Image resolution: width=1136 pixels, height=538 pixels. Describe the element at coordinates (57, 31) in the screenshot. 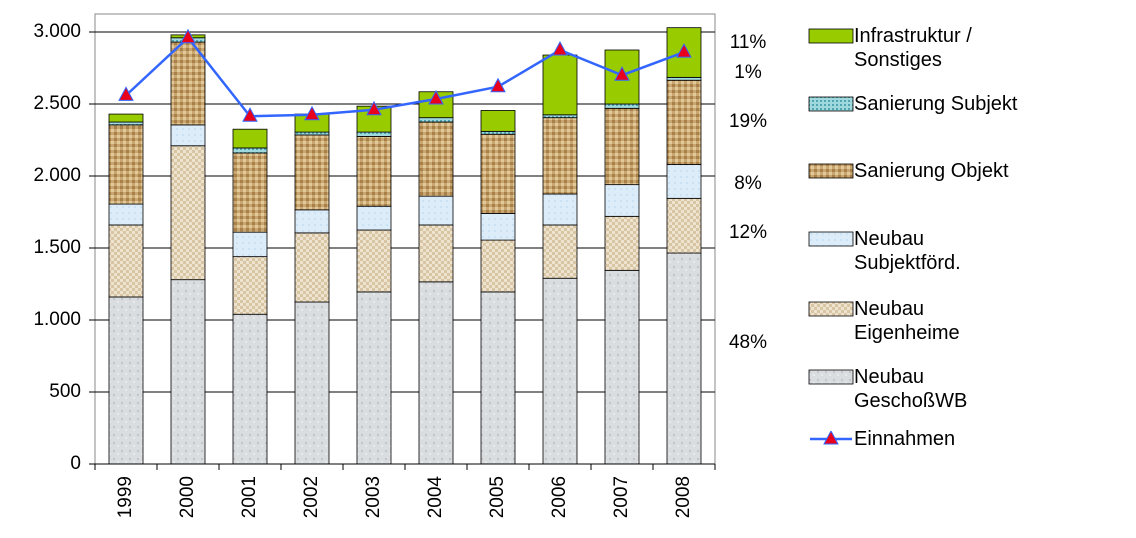

I see `y-tick-label: 3.000` at that location.